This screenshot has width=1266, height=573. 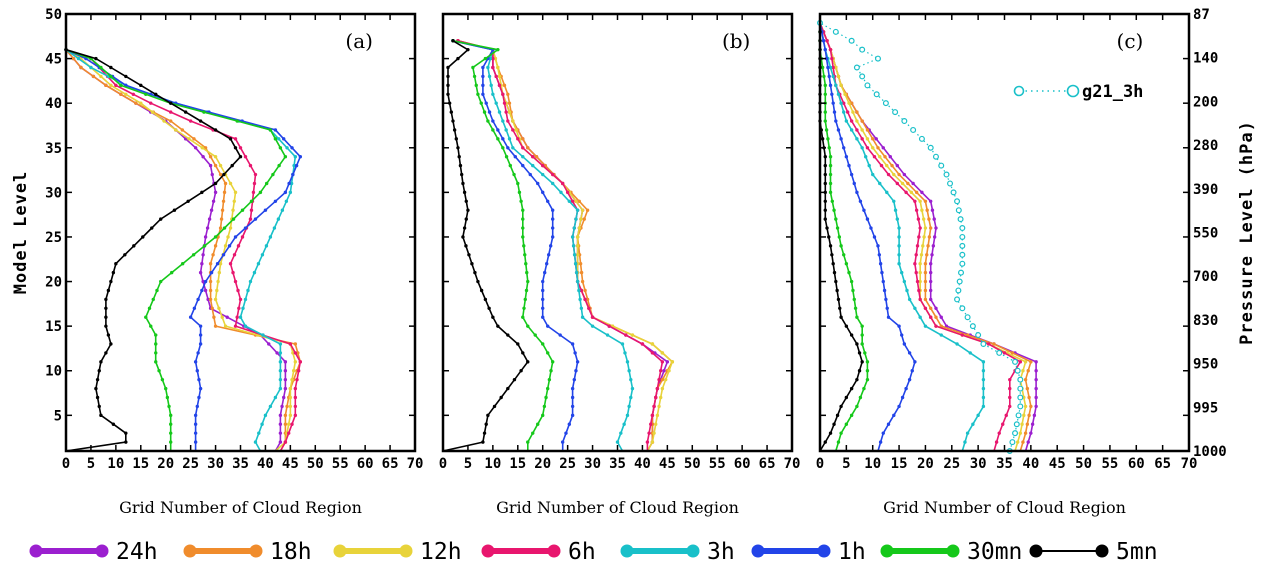 What do you see at coordinates (291, 552) in the screenshot?
I see `legend-label: 18h` at bounding box center [291, 552].